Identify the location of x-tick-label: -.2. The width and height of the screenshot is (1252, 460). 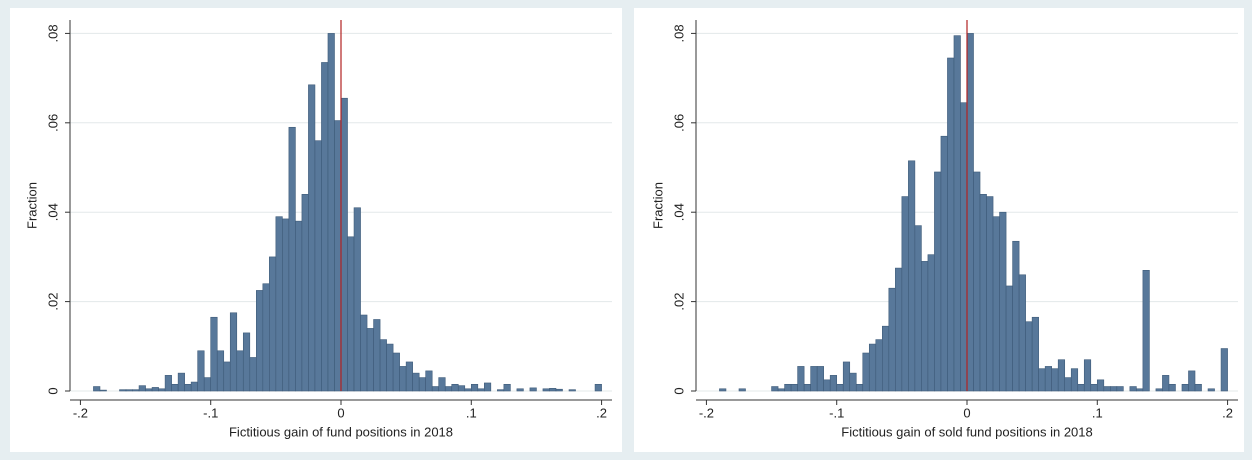
(80, 412).